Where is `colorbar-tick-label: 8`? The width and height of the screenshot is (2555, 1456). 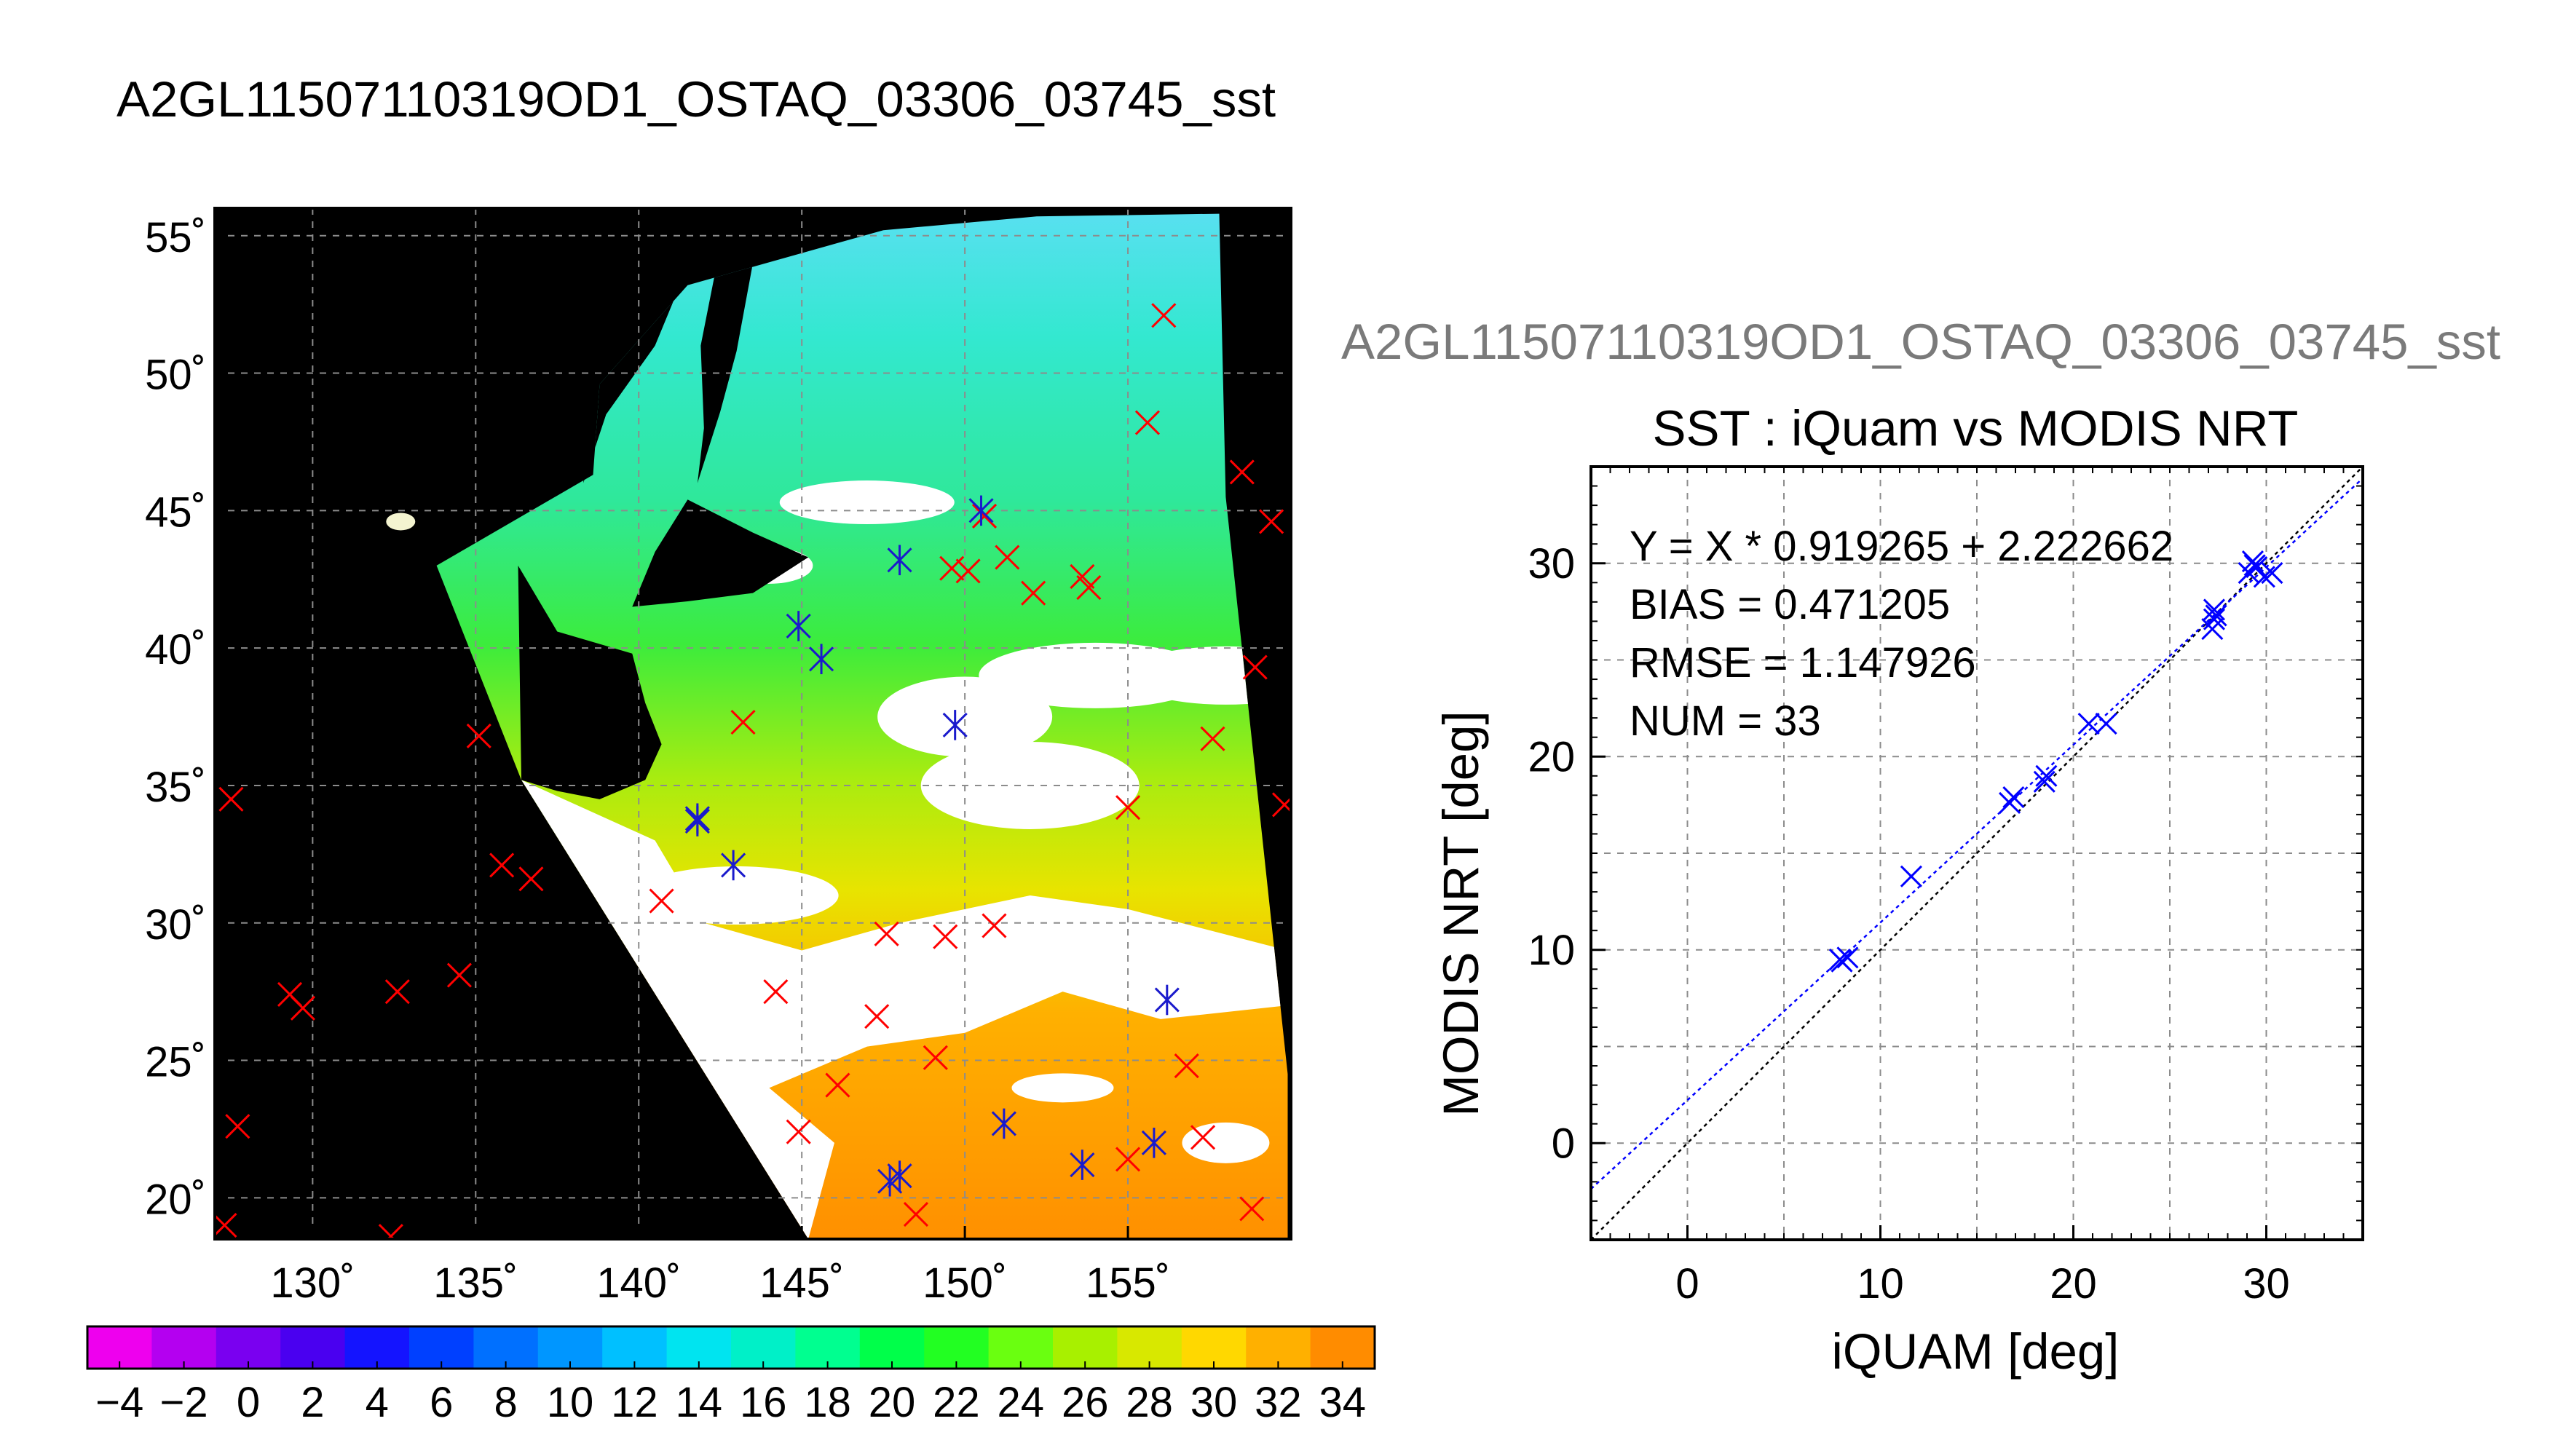 colorbar-tick-label: 8 is located at coordinates (505, 1402).